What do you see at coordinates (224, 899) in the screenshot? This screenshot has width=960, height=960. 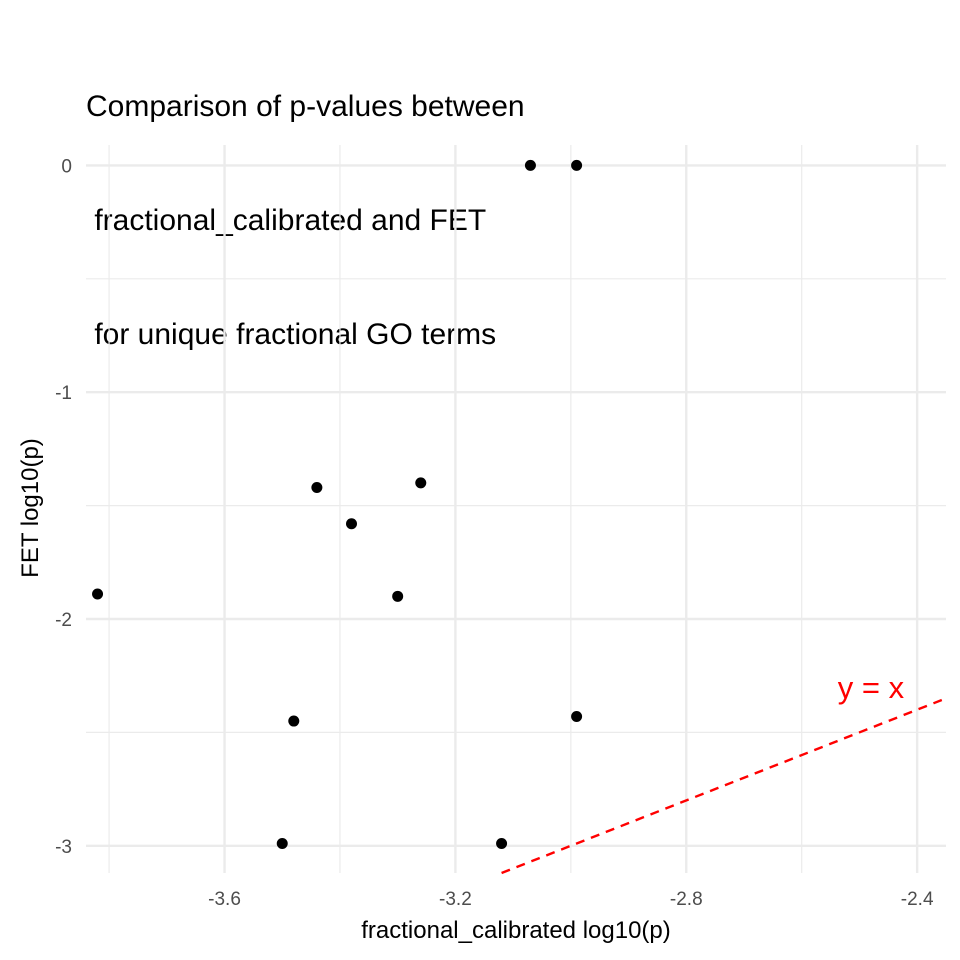 I see `x-tick-label: -3.6` at bounding box center [224, 899].